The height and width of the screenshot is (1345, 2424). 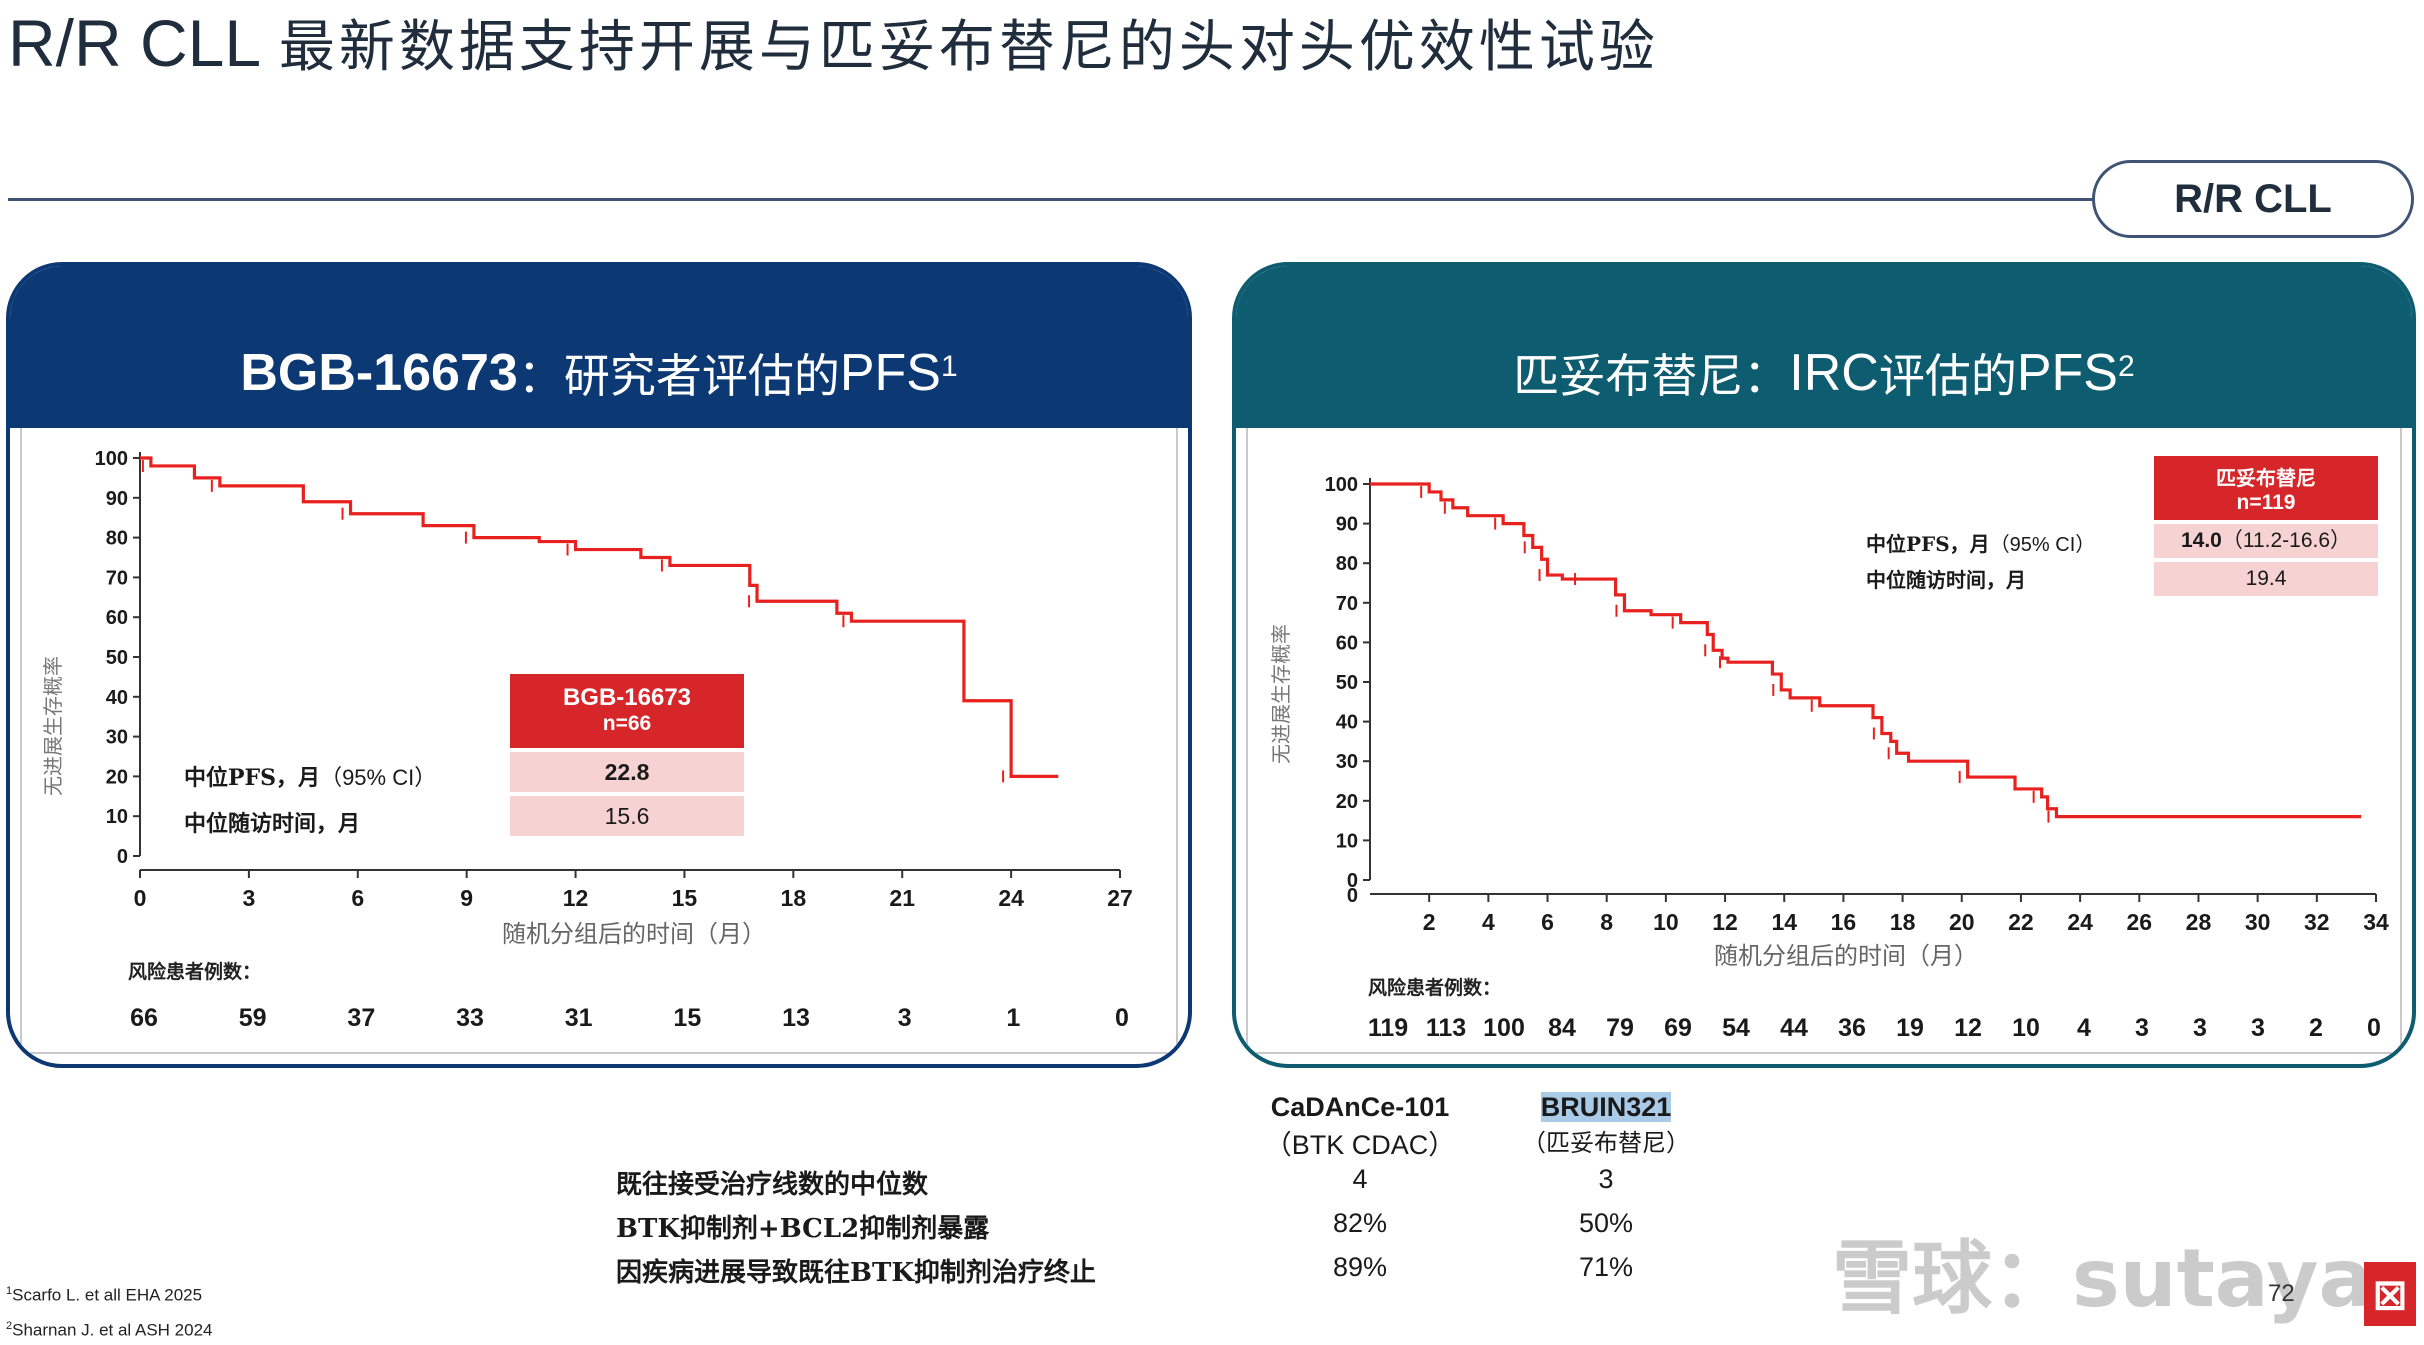 I want to click on right-followup-label: 中位随访时间，月, so click(x=1946, y=578).